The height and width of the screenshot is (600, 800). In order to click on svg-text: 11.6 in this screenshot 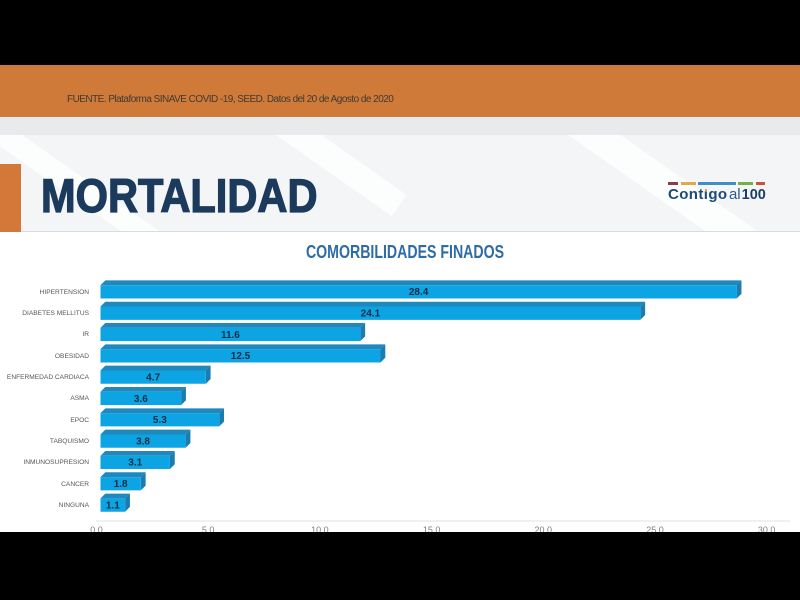, I will do `click(230, 335)`.